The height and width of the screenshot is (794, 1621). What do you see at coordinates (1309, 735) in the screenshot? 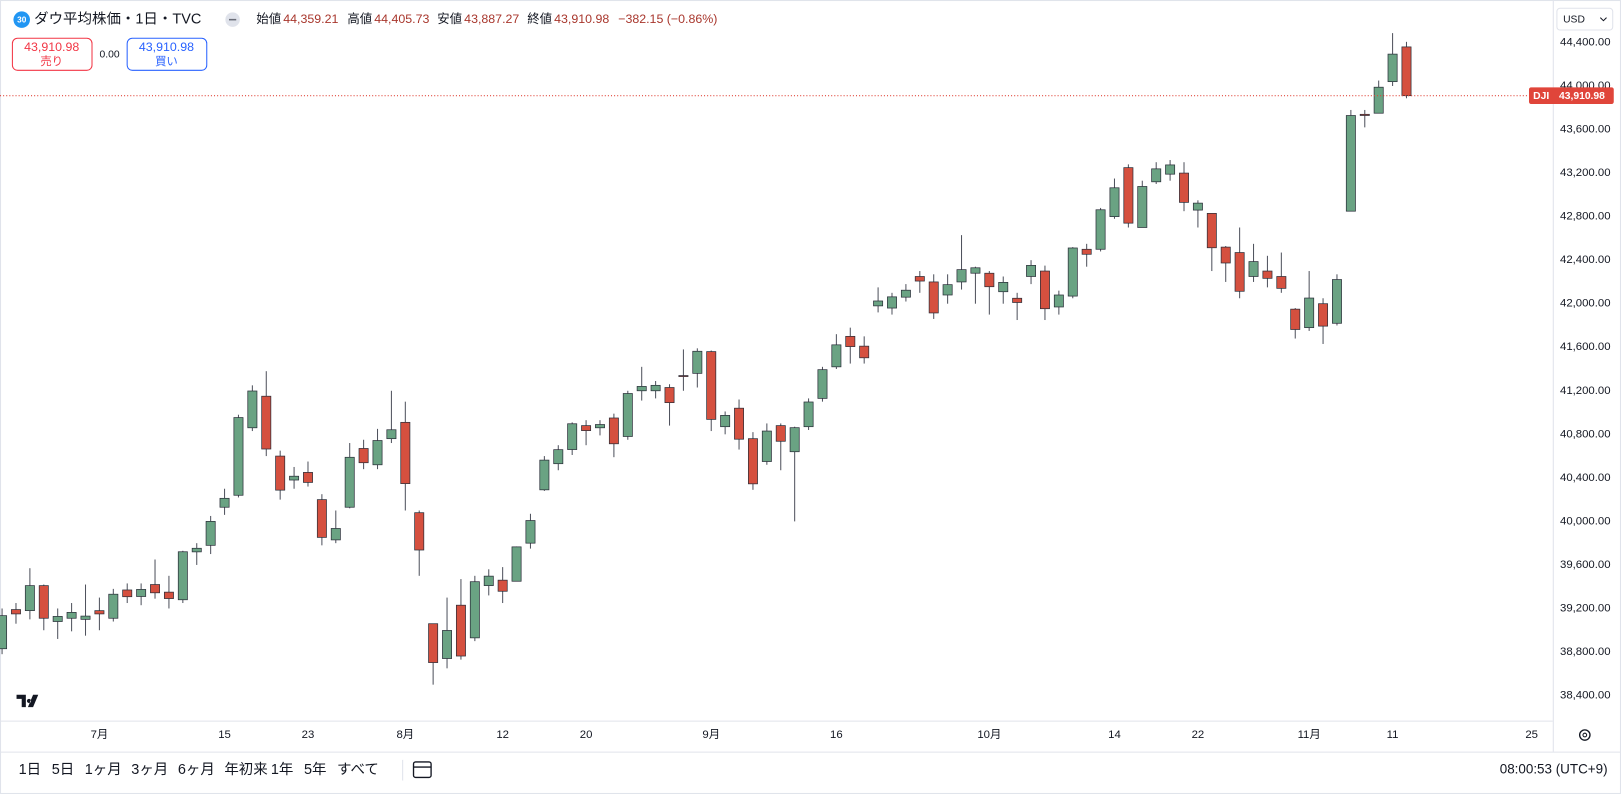
I see `x-tick-label: 11月` at bounding box center [1309, 735].